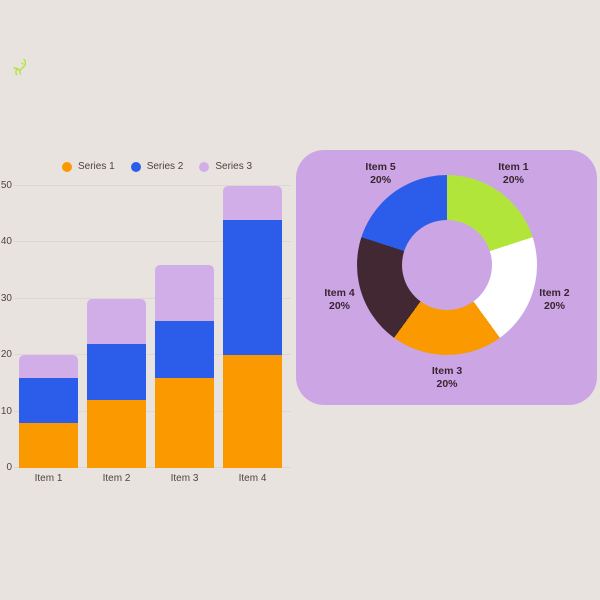 The height and width of the screenshot is (600, 600). Describe the element at coordinates (116, 478) in the screenshot. I see `x-tick-label-item-2: Item 2` at that location.